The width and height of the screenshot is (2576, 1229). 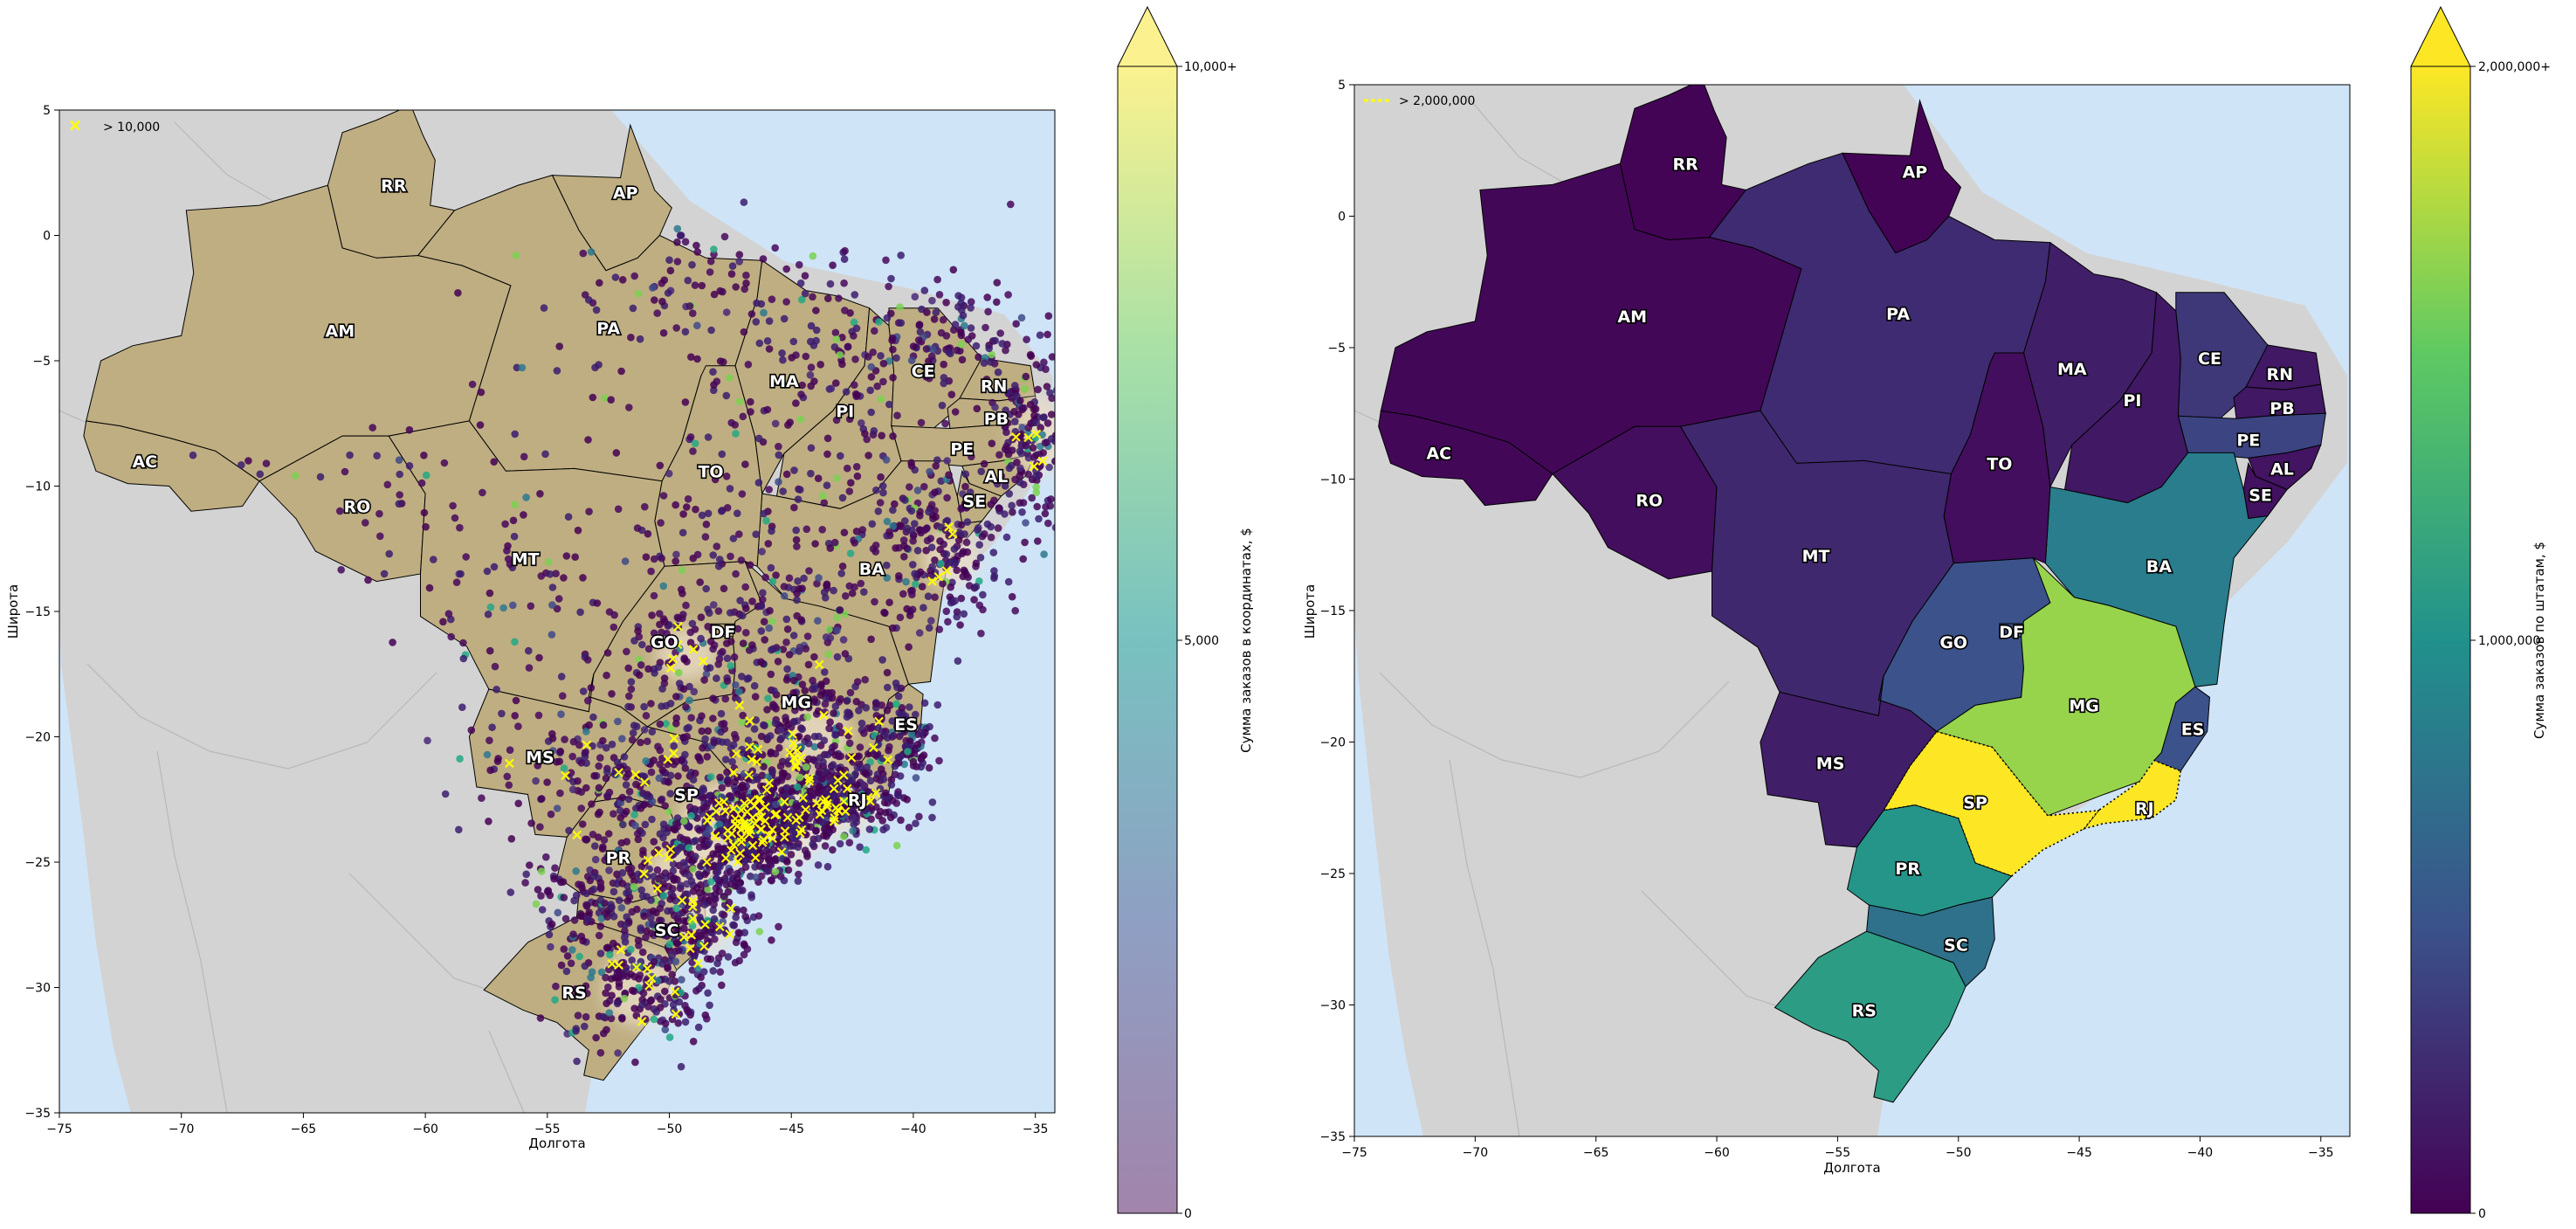 I want to click on x-tick-label: −45, so click(x=2079, y=1153).